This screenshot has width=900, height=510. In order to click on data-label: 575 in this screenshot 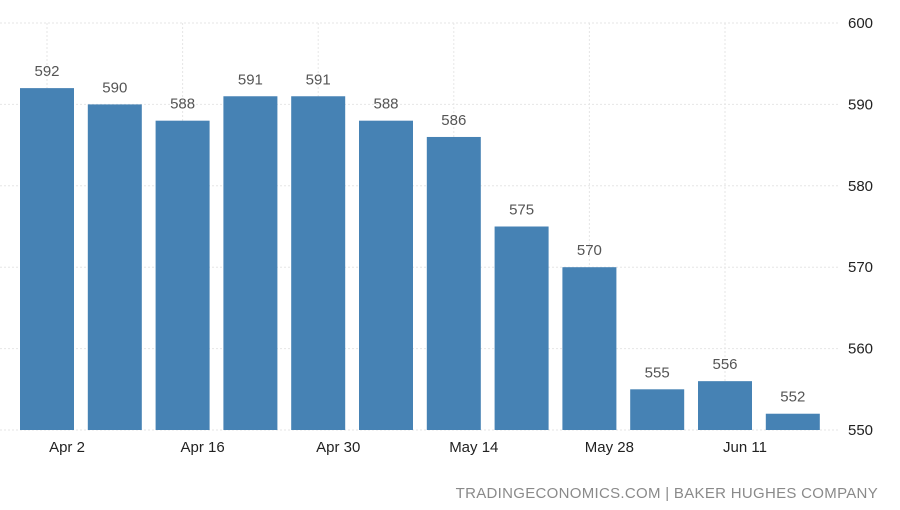, I will do `click(521, 210)`.